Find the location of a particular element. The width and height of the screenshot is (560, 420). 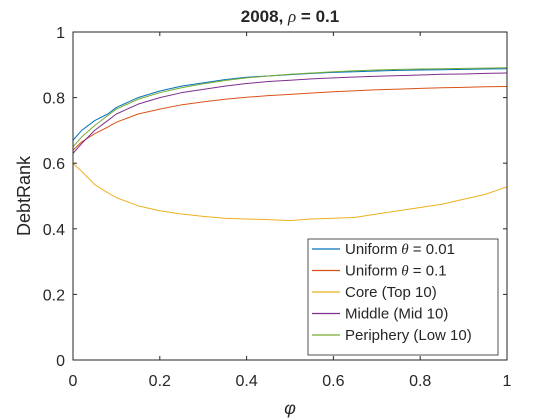

x-tick-label: 0.2 is located at coordinates (160, 381).